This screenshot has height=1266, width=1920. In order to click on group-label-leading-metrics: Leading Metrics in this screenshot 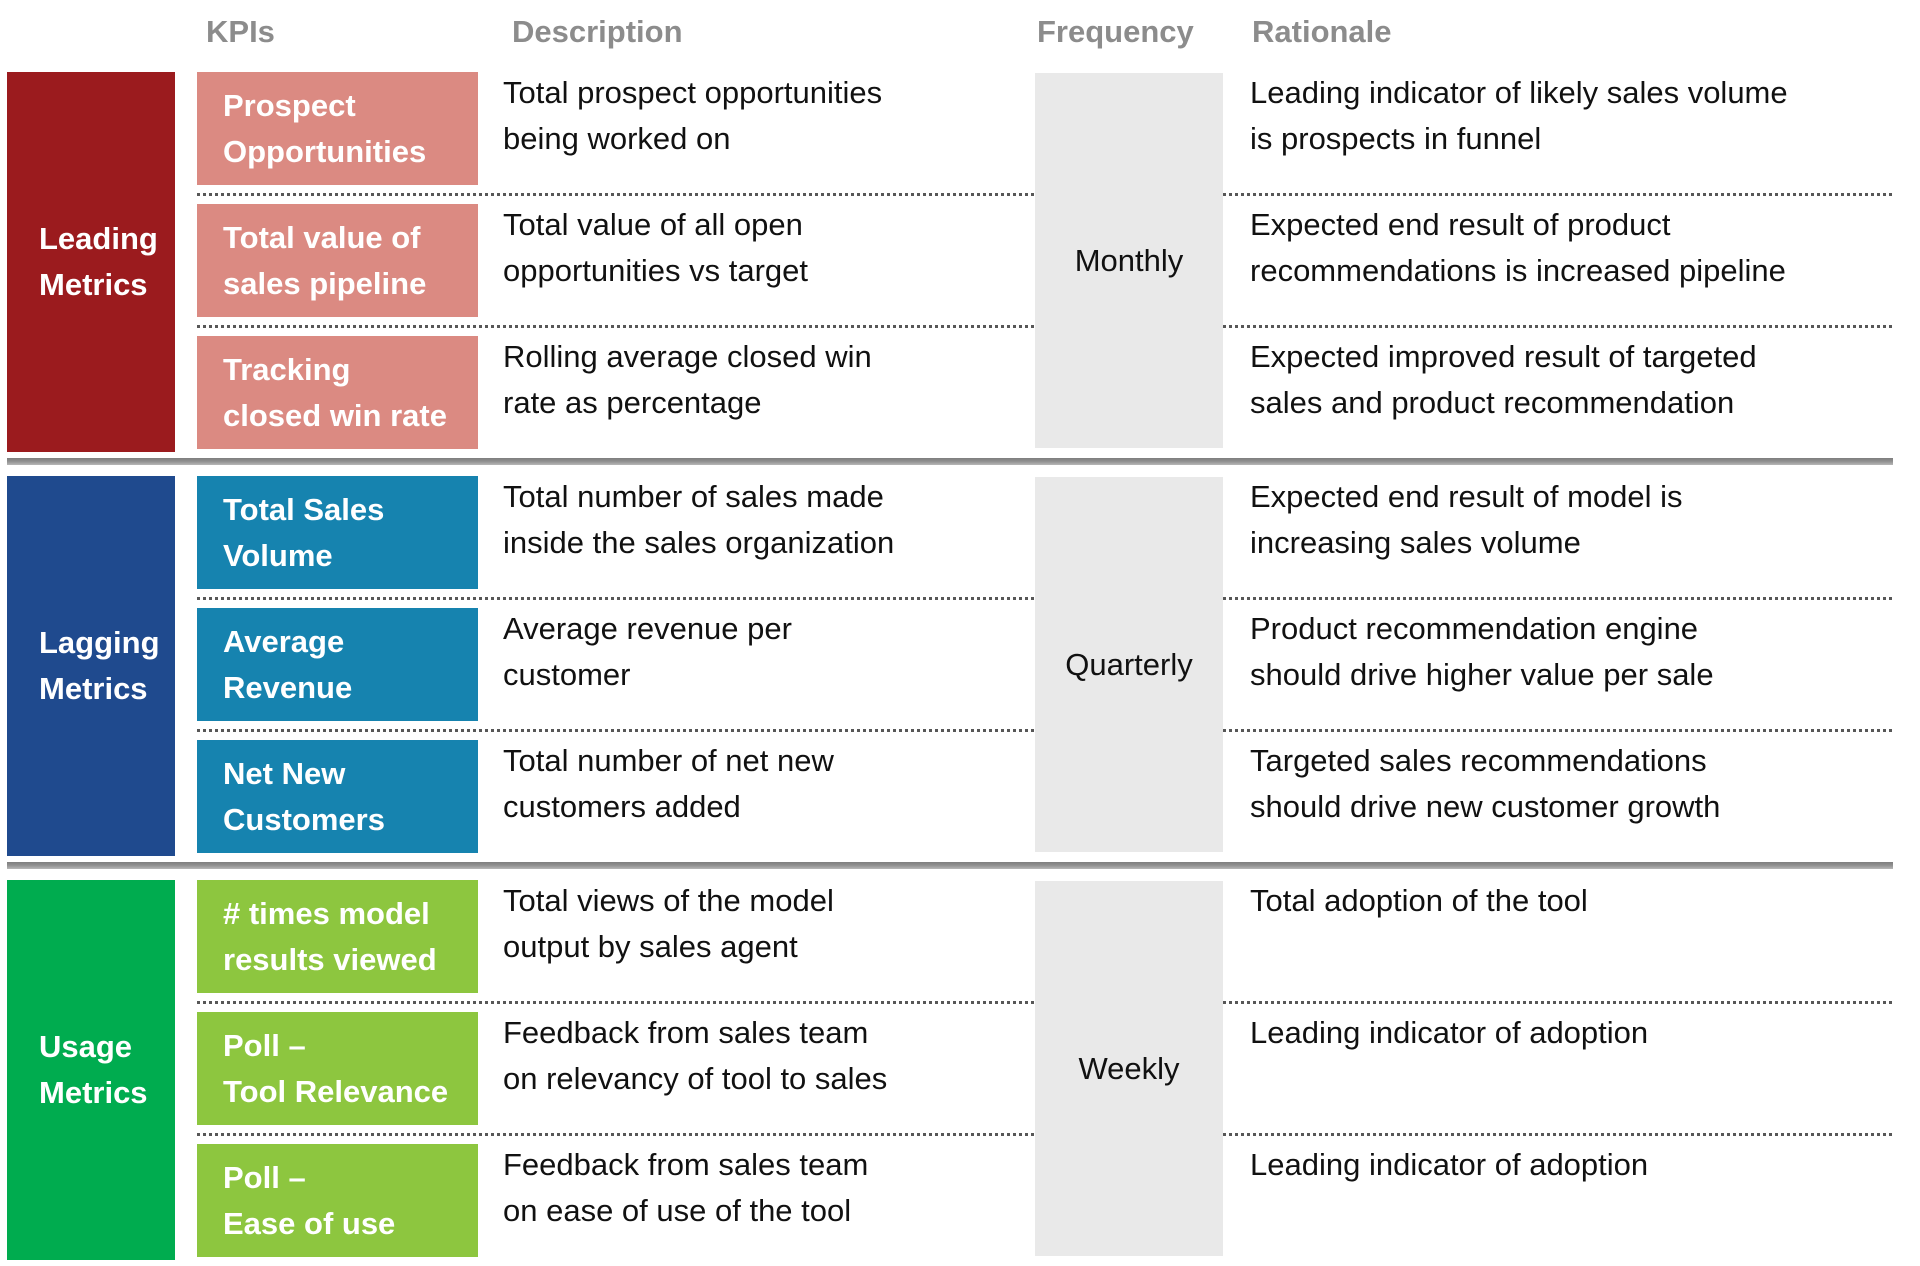, I will do `click(91, 262)`.